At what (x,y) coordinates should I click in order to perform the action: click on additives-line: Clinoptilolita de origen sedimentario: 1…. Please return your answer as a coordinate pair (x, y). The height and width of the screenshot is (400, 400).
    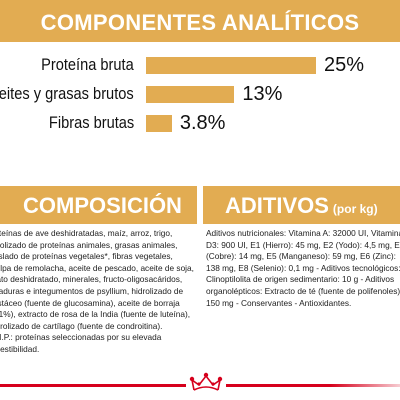
    Looking at the image, I should click on (300, 279).